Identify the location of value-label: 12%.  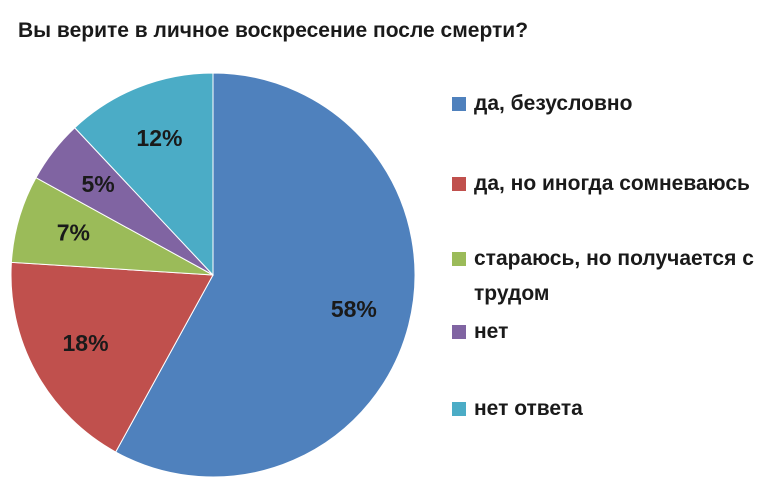
(159, 138).